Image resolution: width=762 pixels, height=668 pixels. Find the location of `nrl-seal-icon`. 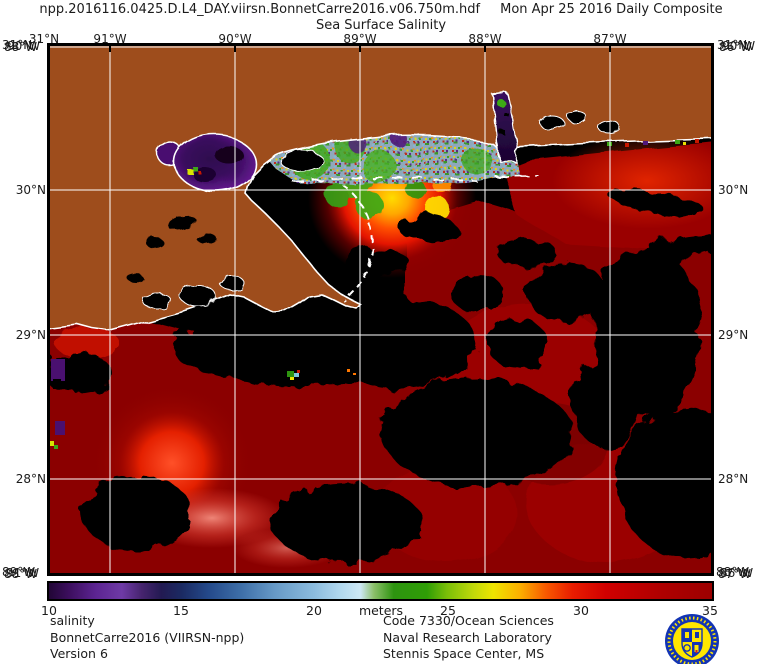

nrl-seal-icon is located at coordinates (692, 641).